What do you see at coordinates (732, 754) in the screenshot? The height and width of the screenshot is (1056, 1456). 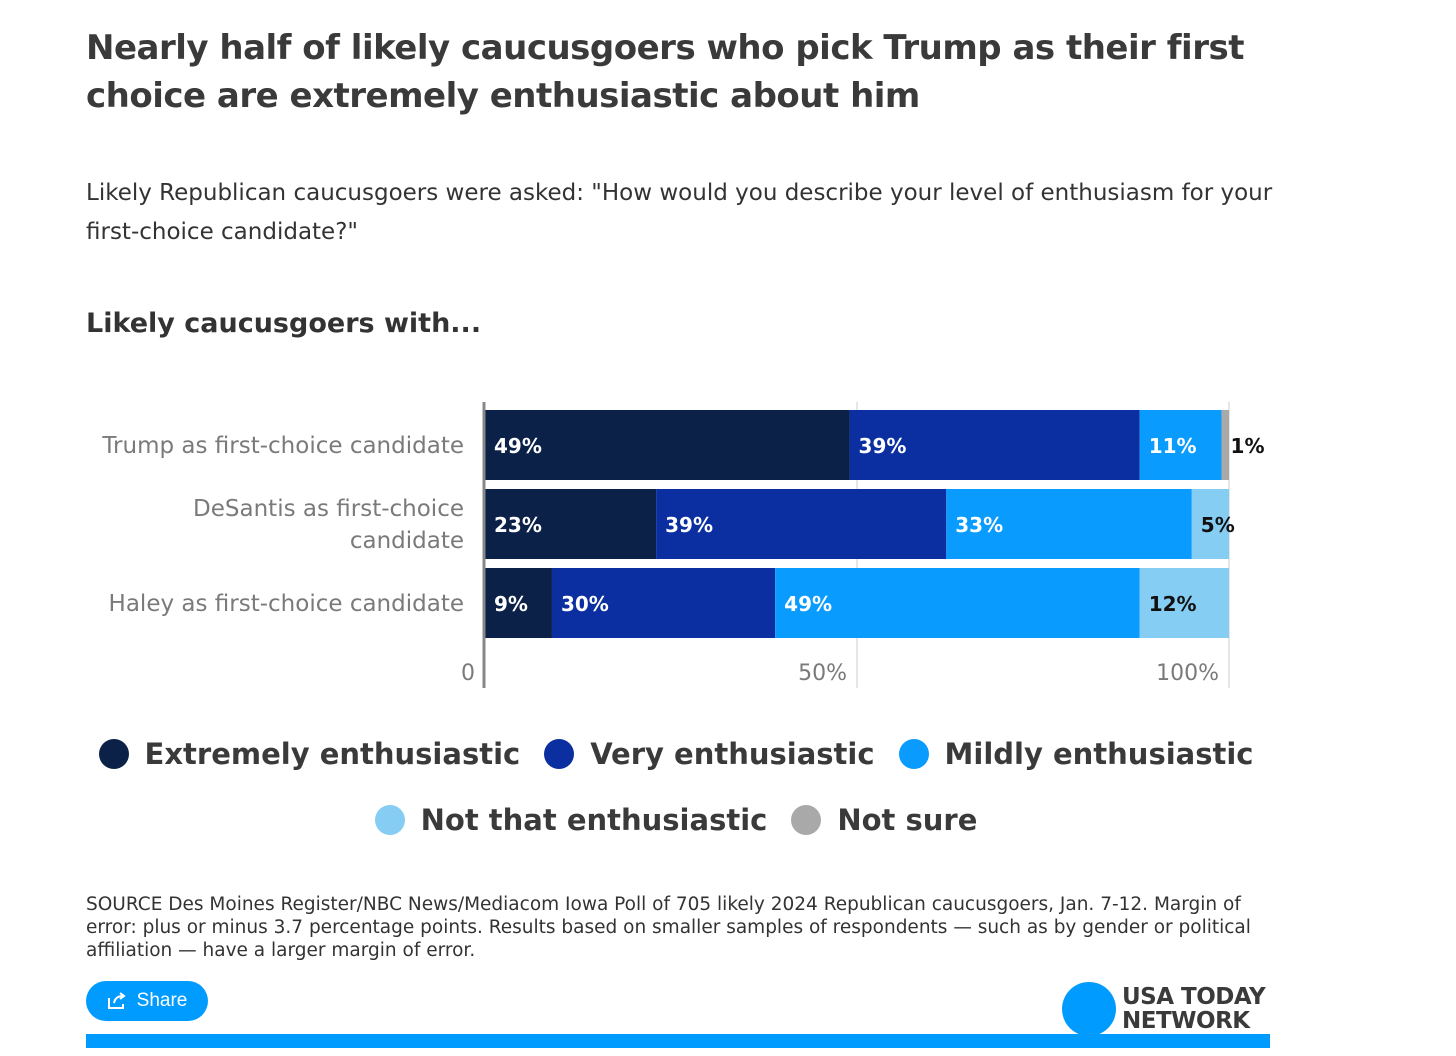 I see `legend-label-very-enthusiastic: Very enthusiastic` at bounding box center [732, 754].